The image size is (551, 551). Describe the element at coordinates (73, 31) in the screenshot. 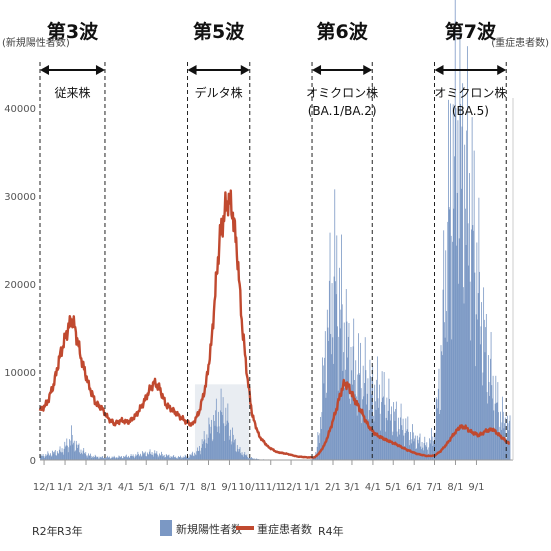

I see `wave-label: 第3波` at that location.